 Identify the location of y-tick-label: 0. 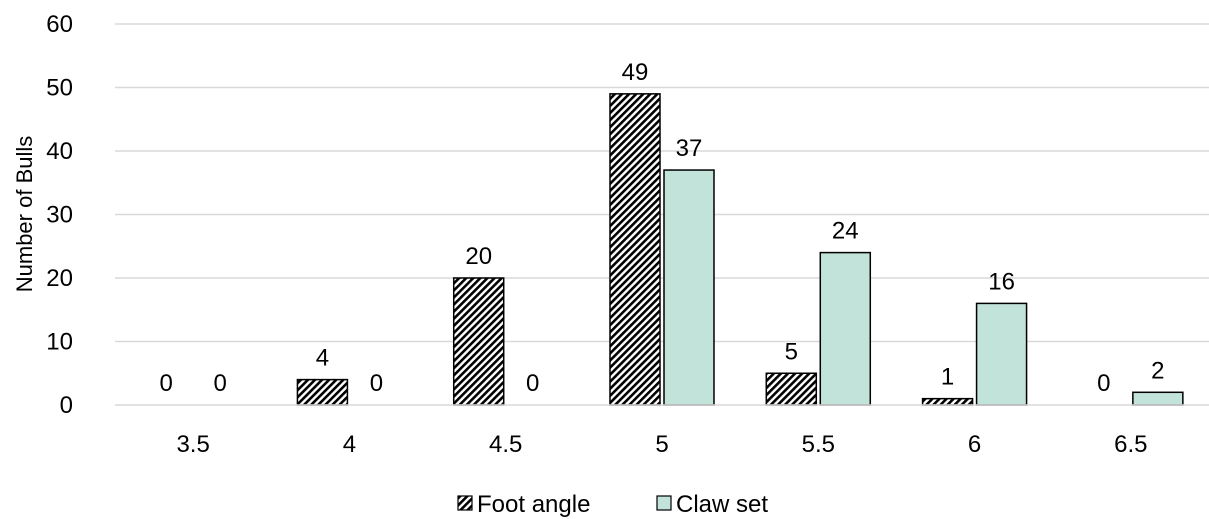
(66, 405).